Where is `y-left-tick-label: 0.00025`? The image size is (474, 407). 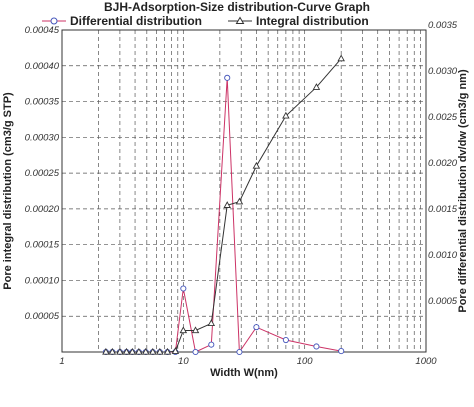 y-left-tick-label: 0.00025 is located at coordinates (42, 173).